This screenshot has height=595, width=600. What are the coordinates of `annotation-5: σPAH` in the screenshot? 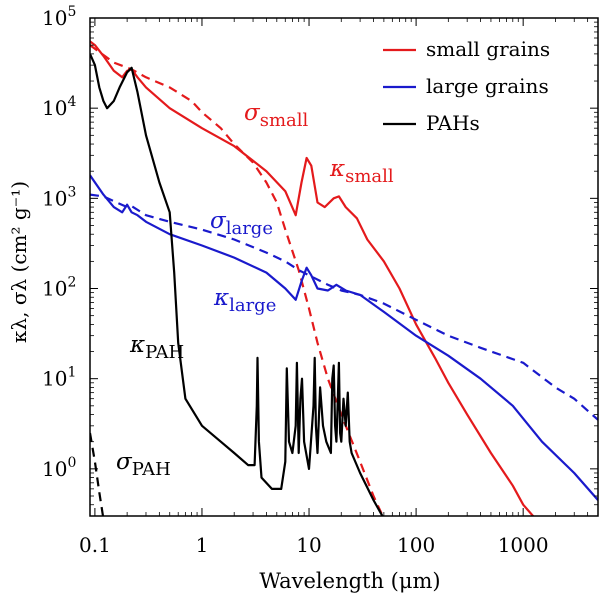 It's located at (143, 464).